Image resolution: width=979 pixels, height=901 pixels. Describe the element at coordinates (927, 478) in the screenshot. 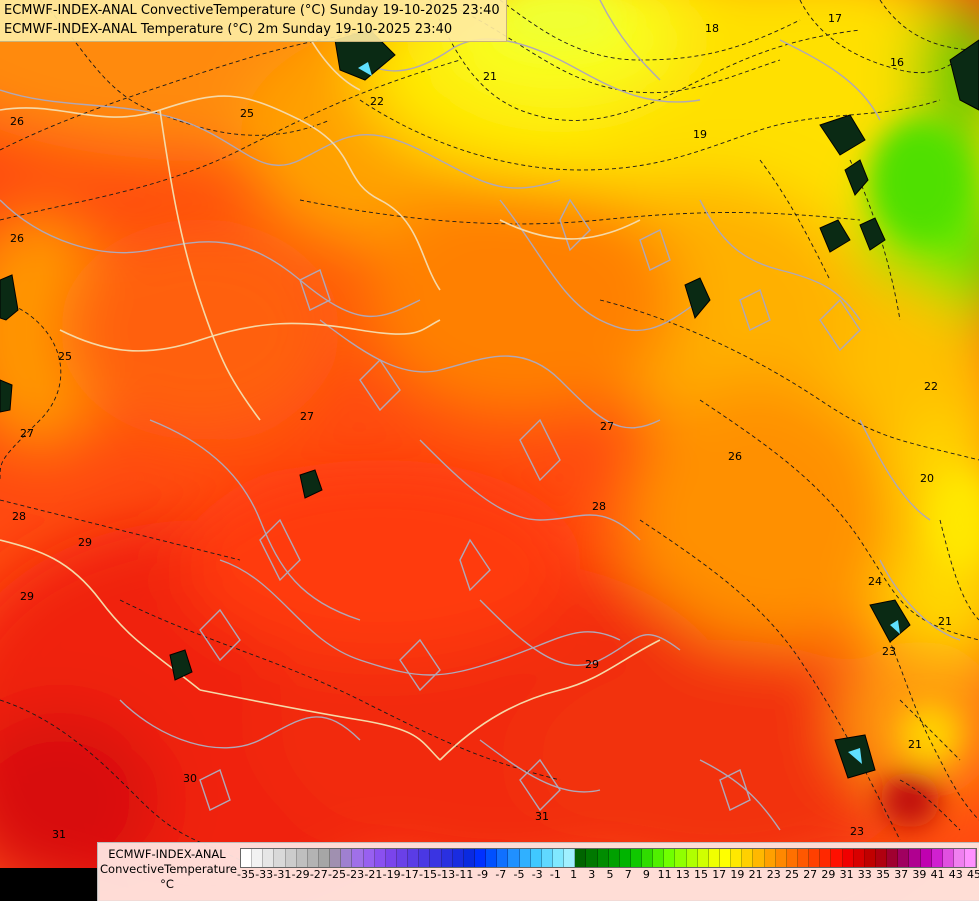

I see `contour-label: 20` at that location.